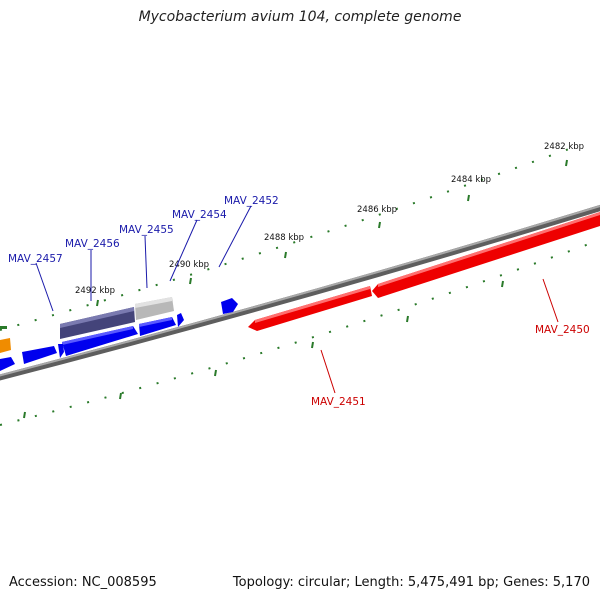 This screenshot has height=600, width=600. What do you see at coordinates (5, 345) in the screenshot?
I see `gene-orange` at bounding box center [5, 345].